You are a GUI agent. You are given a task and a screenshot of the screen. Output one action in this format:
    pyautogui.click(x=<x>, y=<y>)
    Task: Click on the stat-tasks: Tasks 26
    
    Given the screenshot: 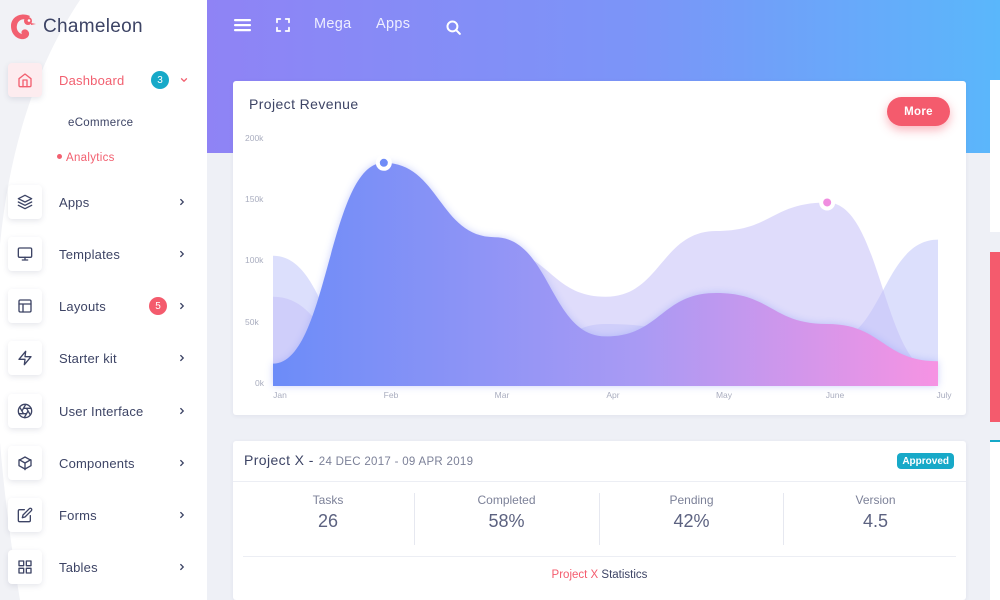 What is the action you would take?
    pyautogui.click(x=328, y=523)
    